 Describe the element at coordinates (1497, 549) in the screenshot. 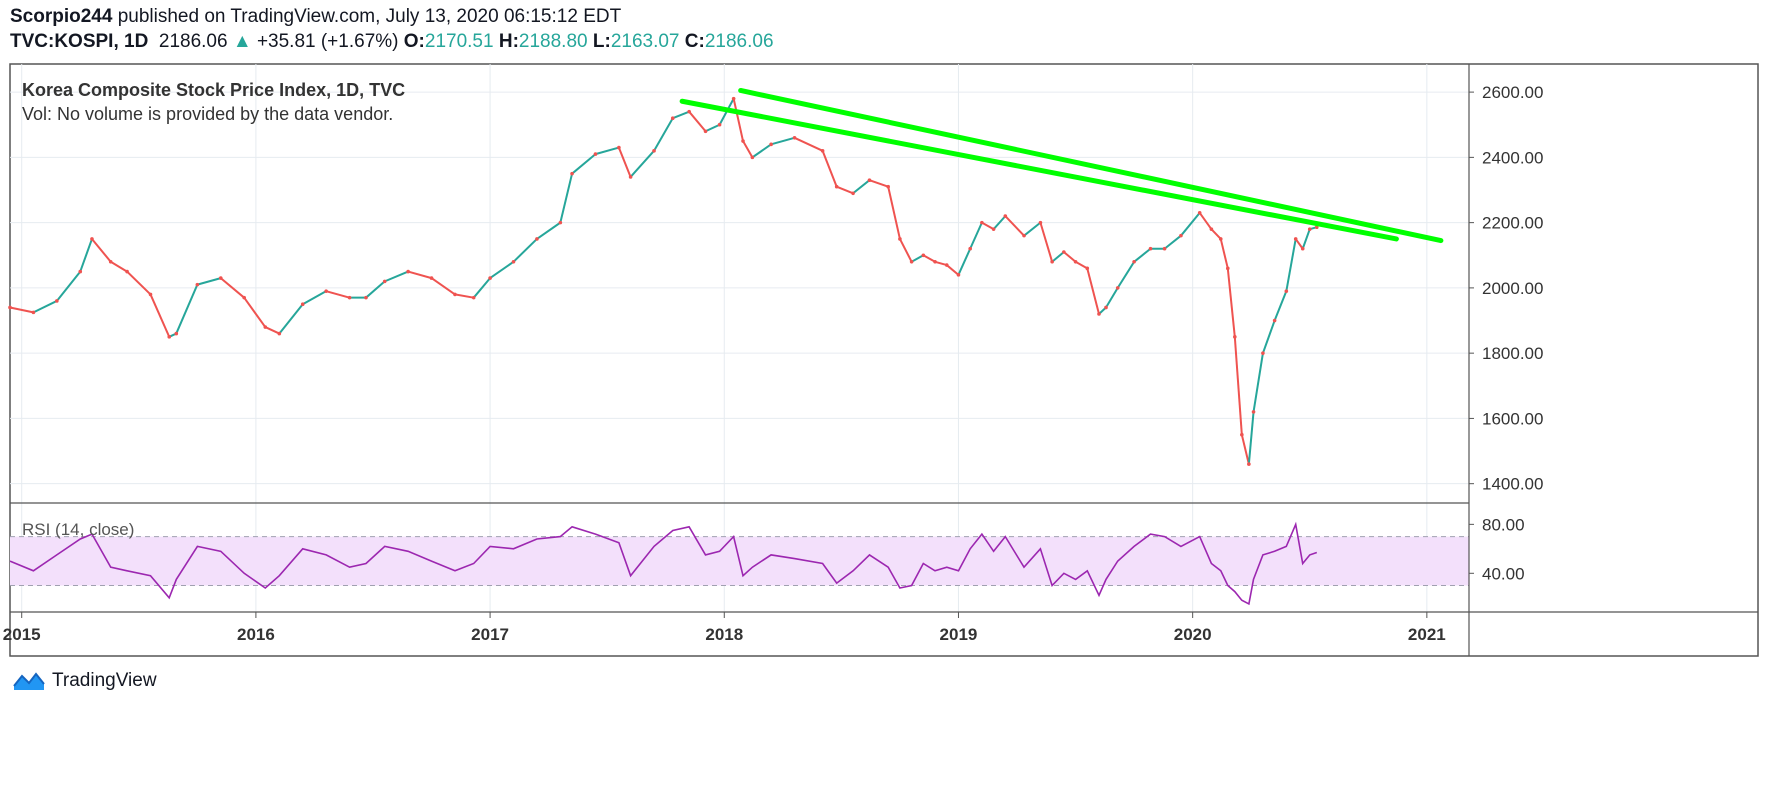

I see `rsi-axis: 80.00 40.00` at that location.